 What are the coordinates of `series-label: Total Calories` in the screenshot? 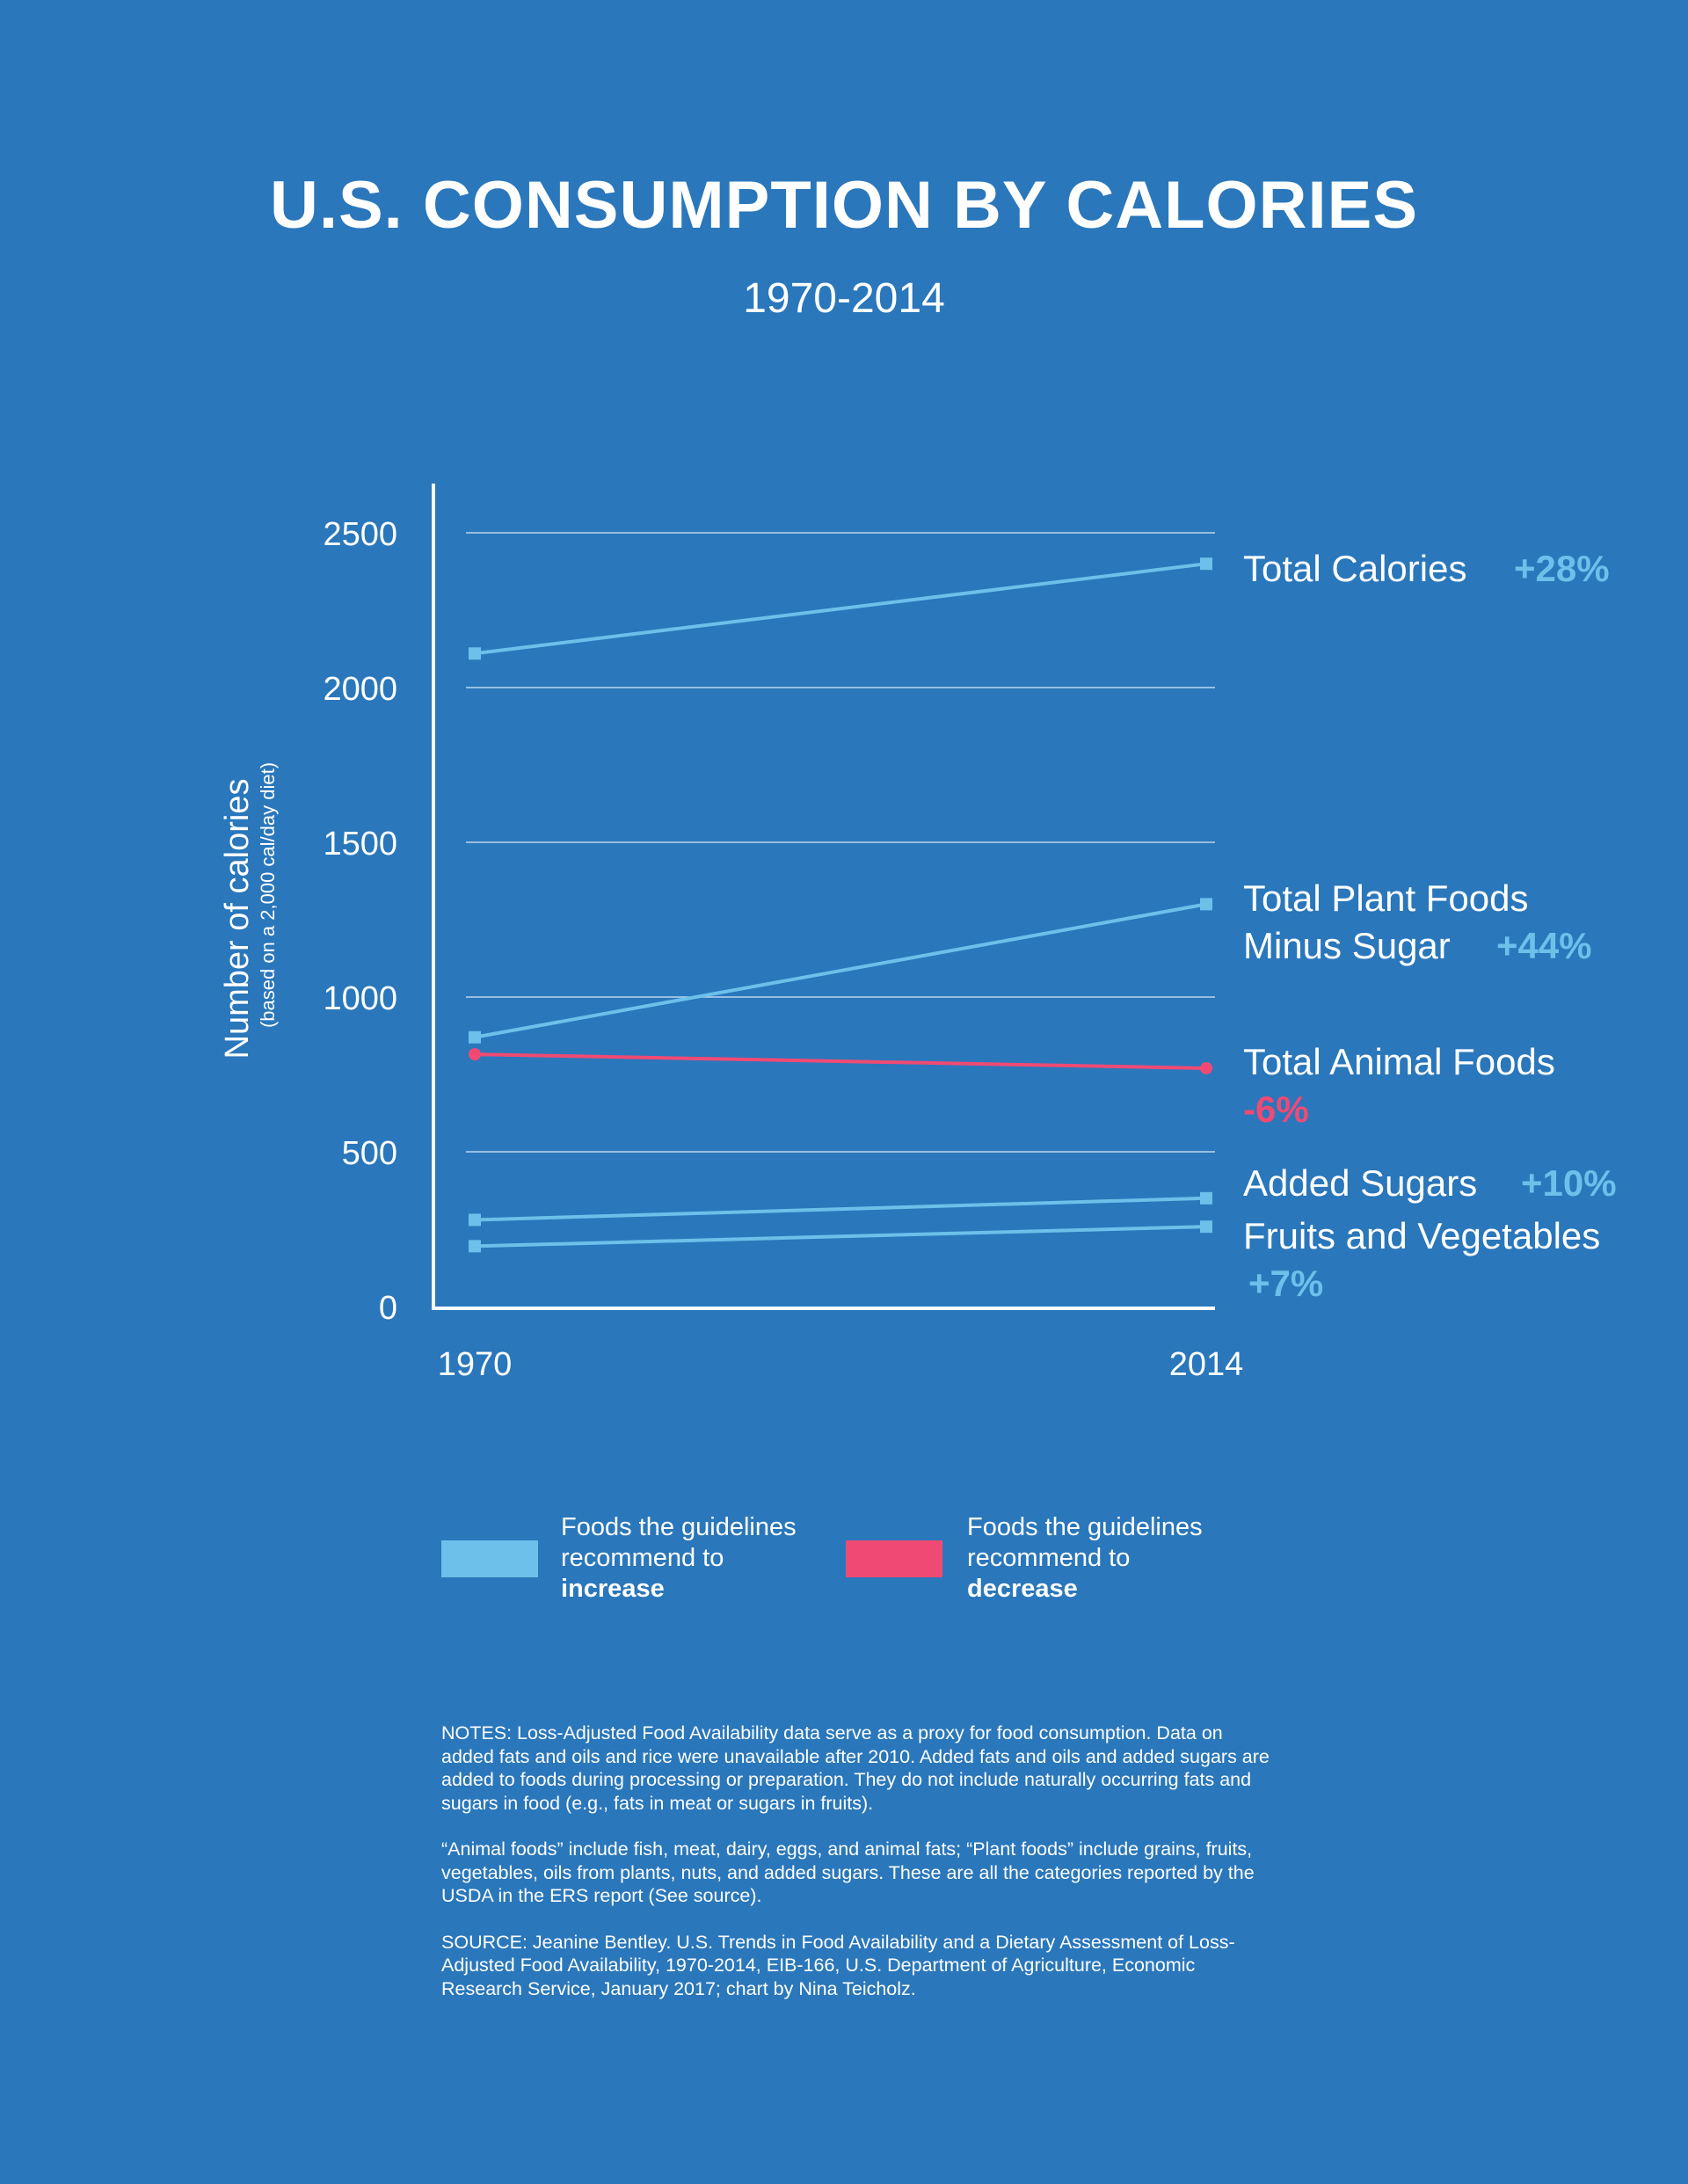 It's located at (1354, 568).